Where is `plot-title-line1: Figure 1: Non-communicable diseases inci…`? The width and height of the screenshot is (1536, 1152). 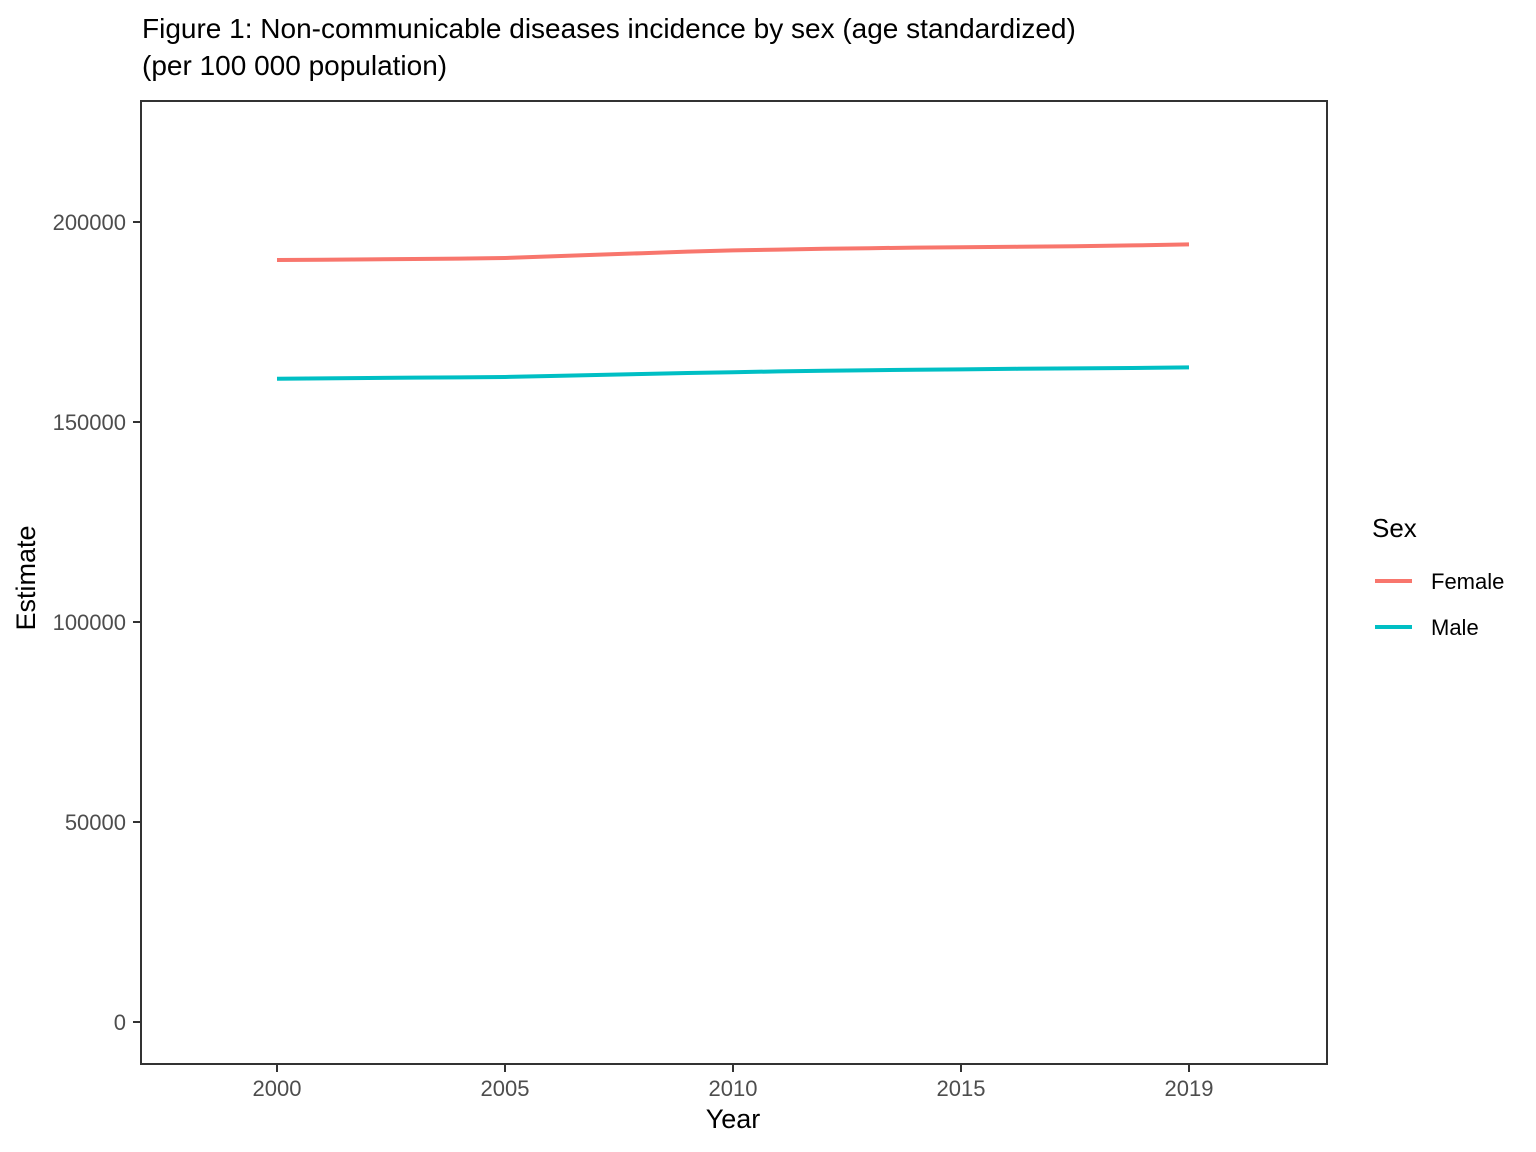 plot-title-line1: Figure 1: Non-communicable diseases inci… is located at coordinates (609, 28).